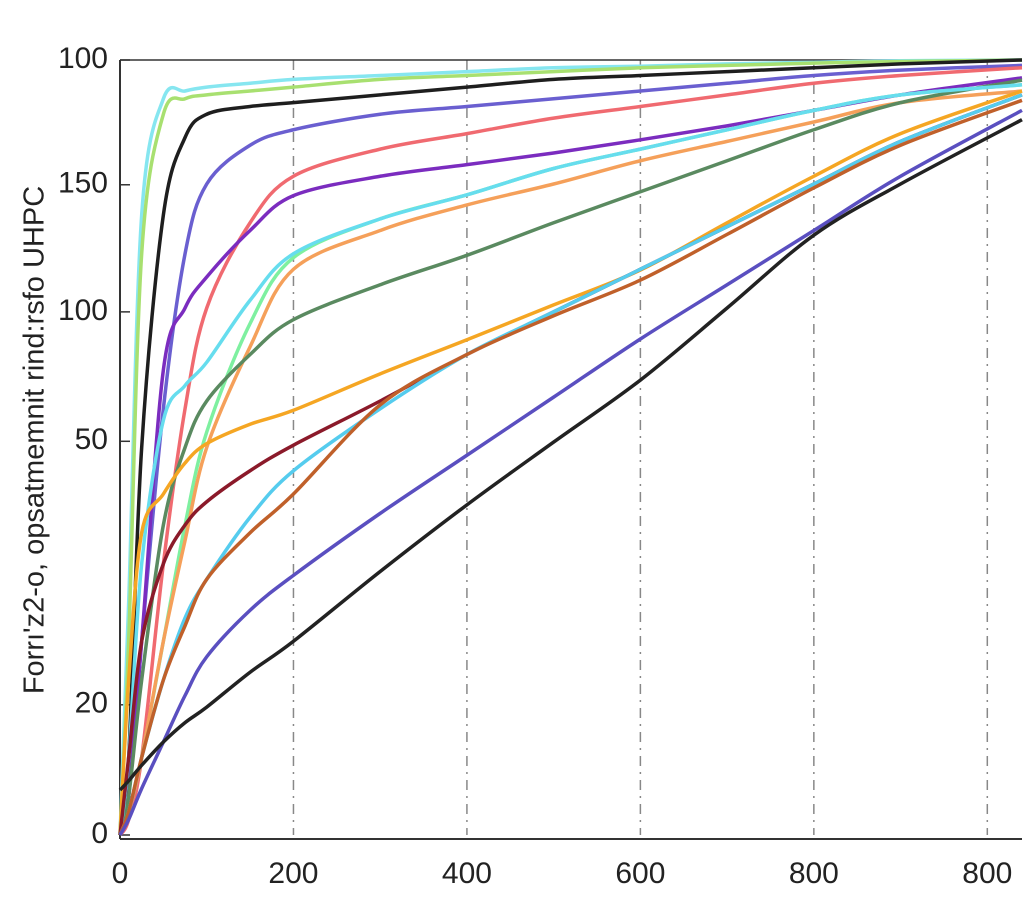  What do you see at coordinates (35, 440) in the screenshot?
I see `y-axis-title: Forrı'z2-o, opsatmemnit rind:rsfo UHPC` at bounding box center [35, 440].